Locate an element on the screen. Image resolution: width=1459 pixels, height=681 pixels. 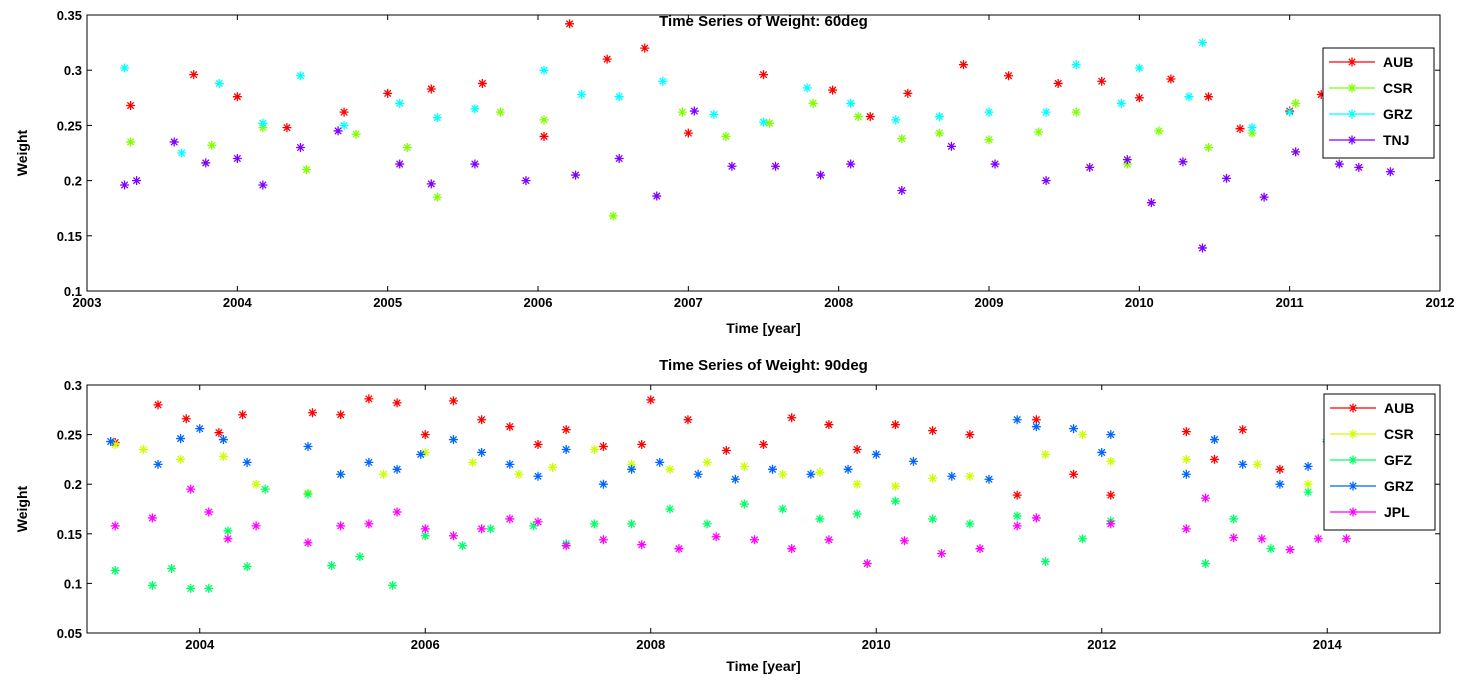
y-tick-label: 0.1 is located at coordinates (73, 583).